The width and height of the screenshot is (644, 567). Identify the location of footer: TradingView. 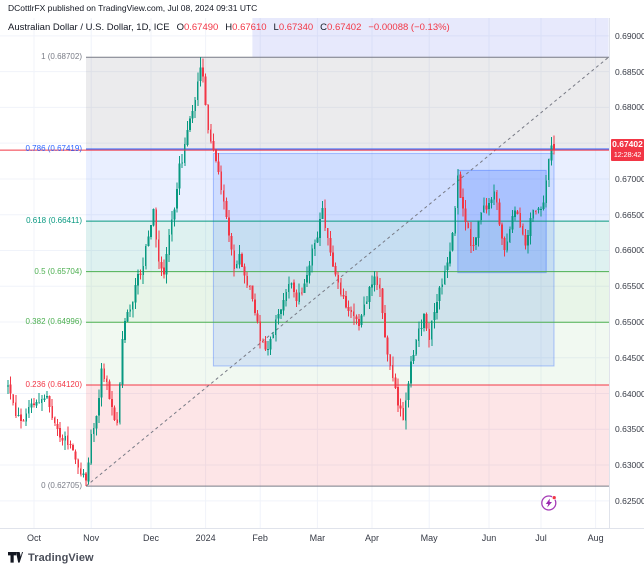
(51, 558).